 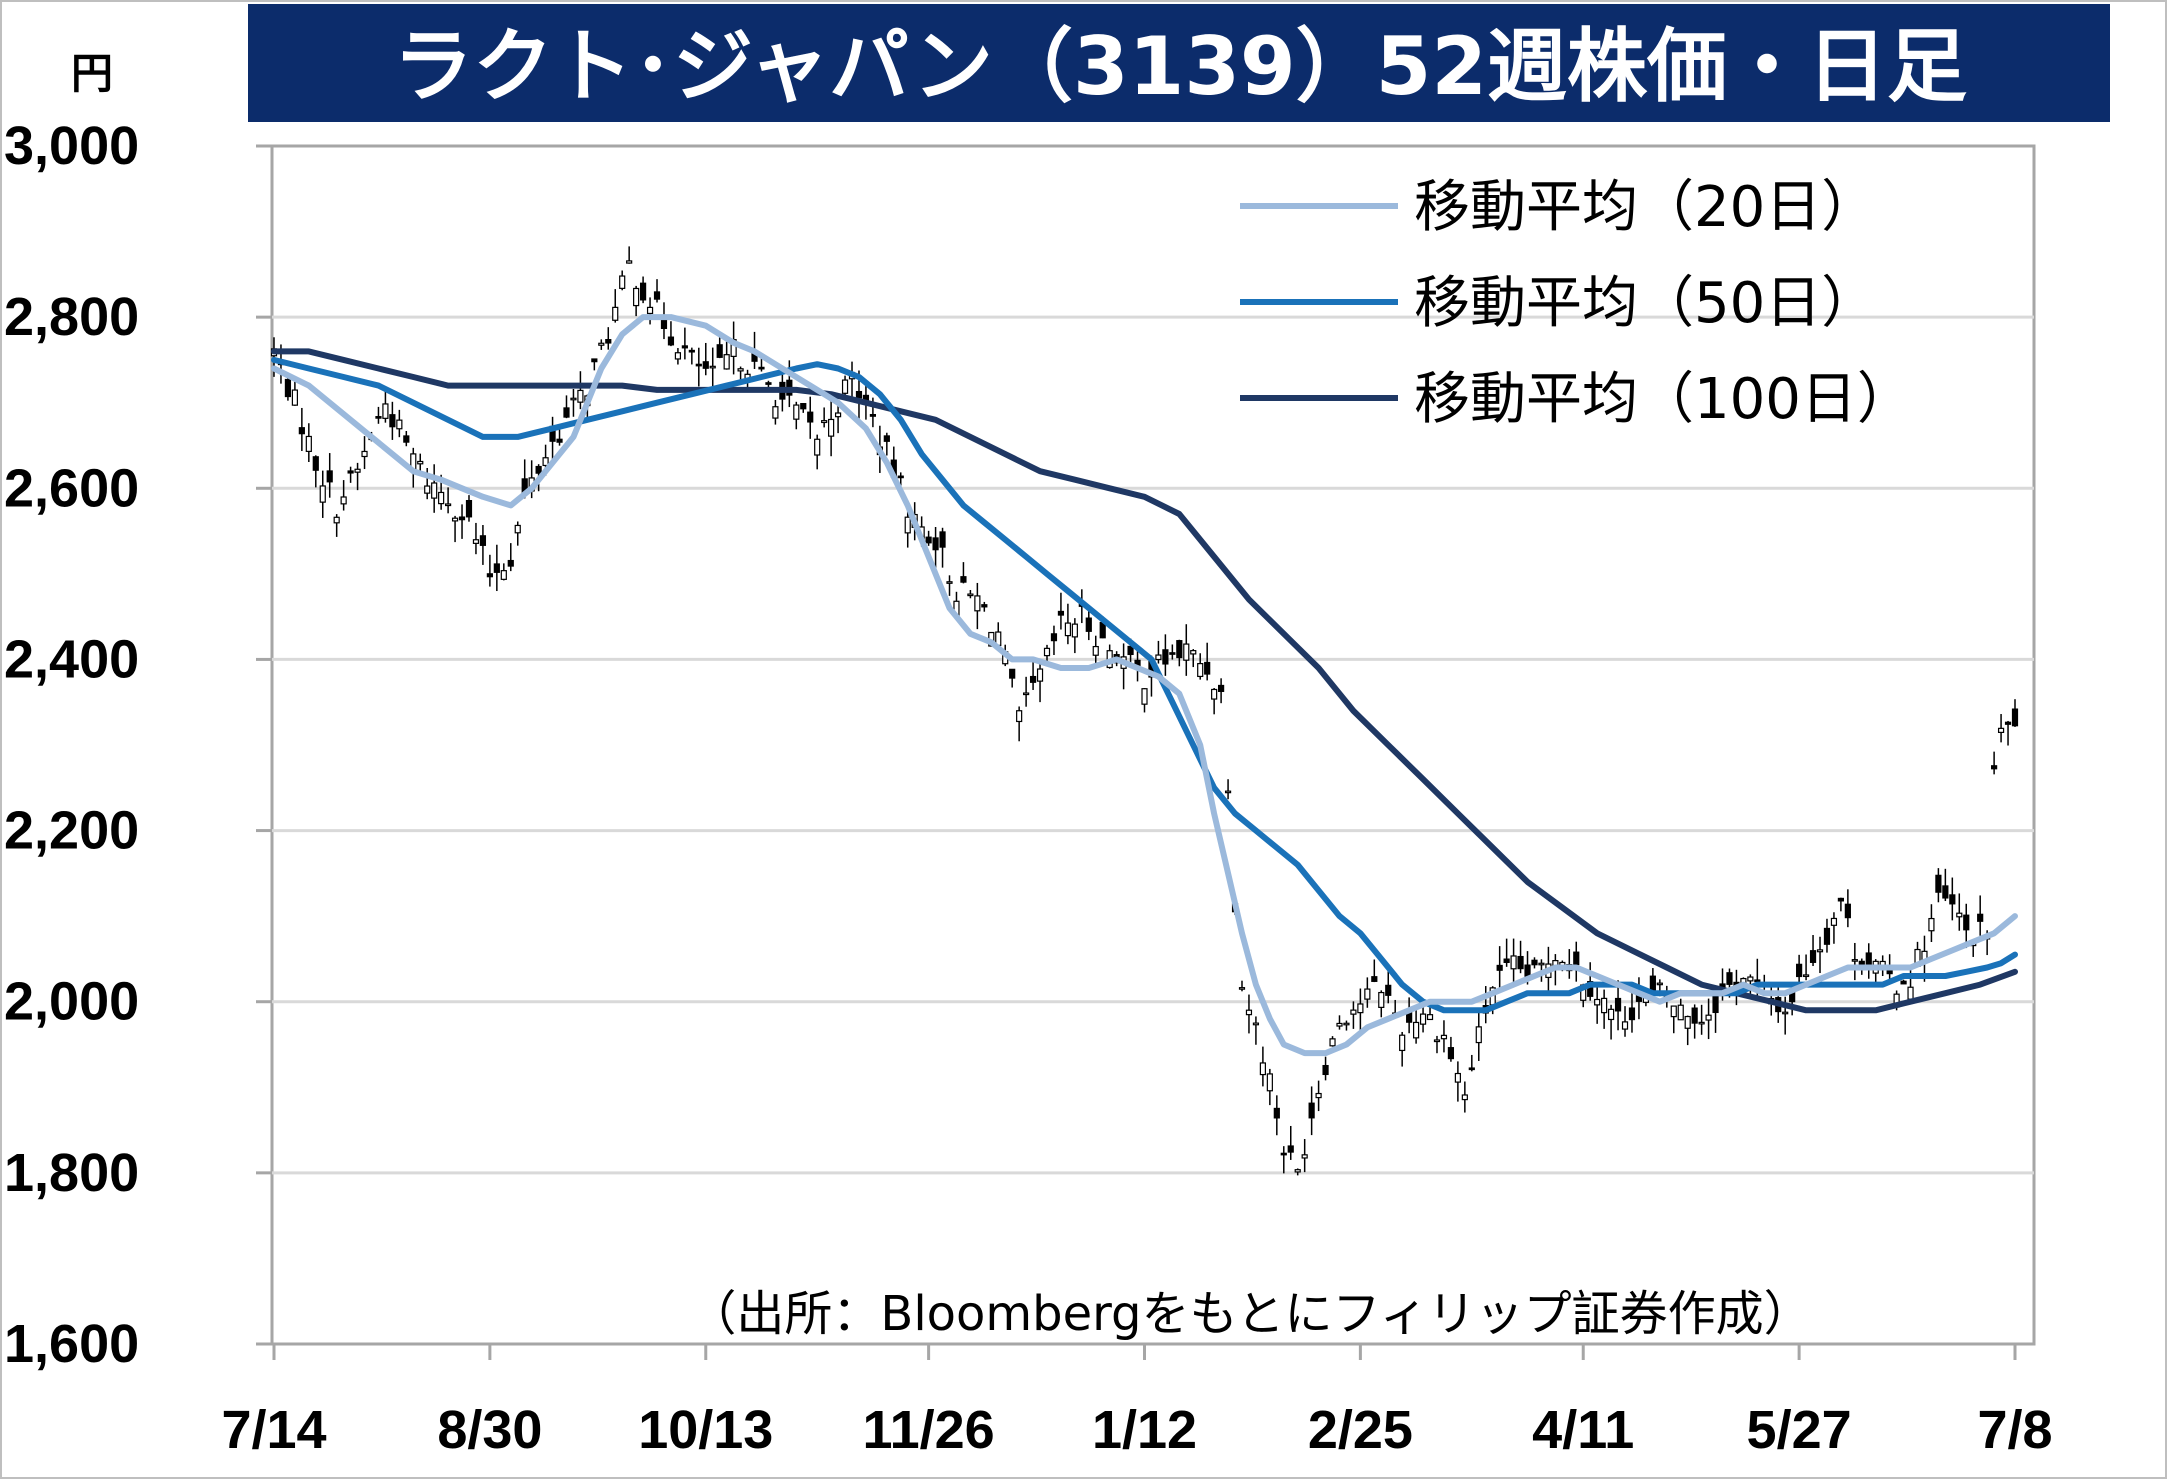 I want to click on legend-label: 移動平均（20日）, so click(x=1645, y=207).